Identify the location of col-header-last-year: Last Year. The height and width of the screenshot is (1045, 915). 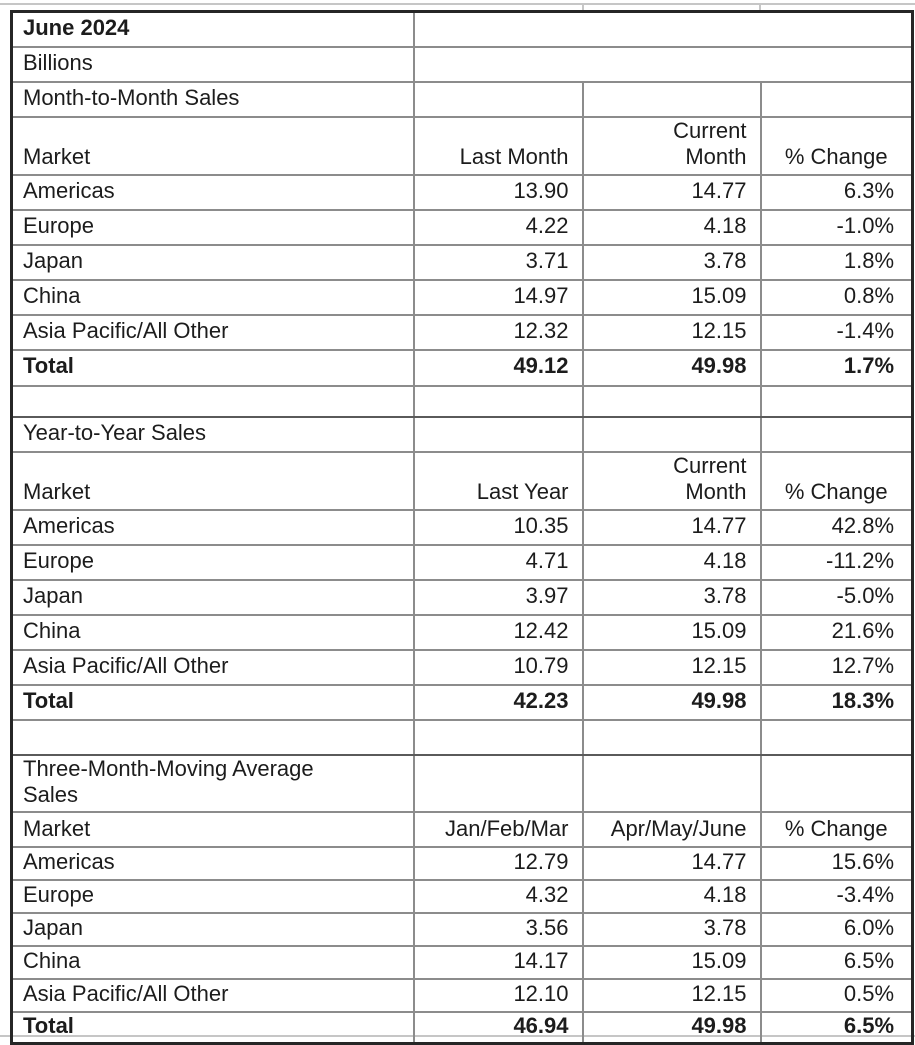
(498, 480).